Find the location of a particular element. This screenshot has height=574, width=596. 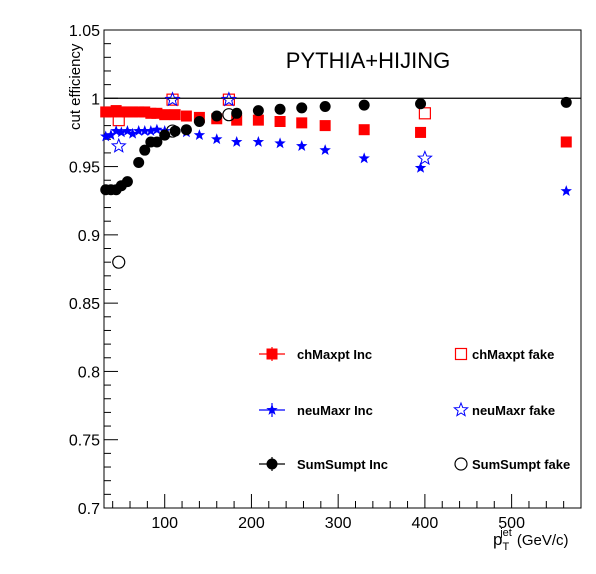

y-tick-label: 0.7 is located at coordinates (89, 509).